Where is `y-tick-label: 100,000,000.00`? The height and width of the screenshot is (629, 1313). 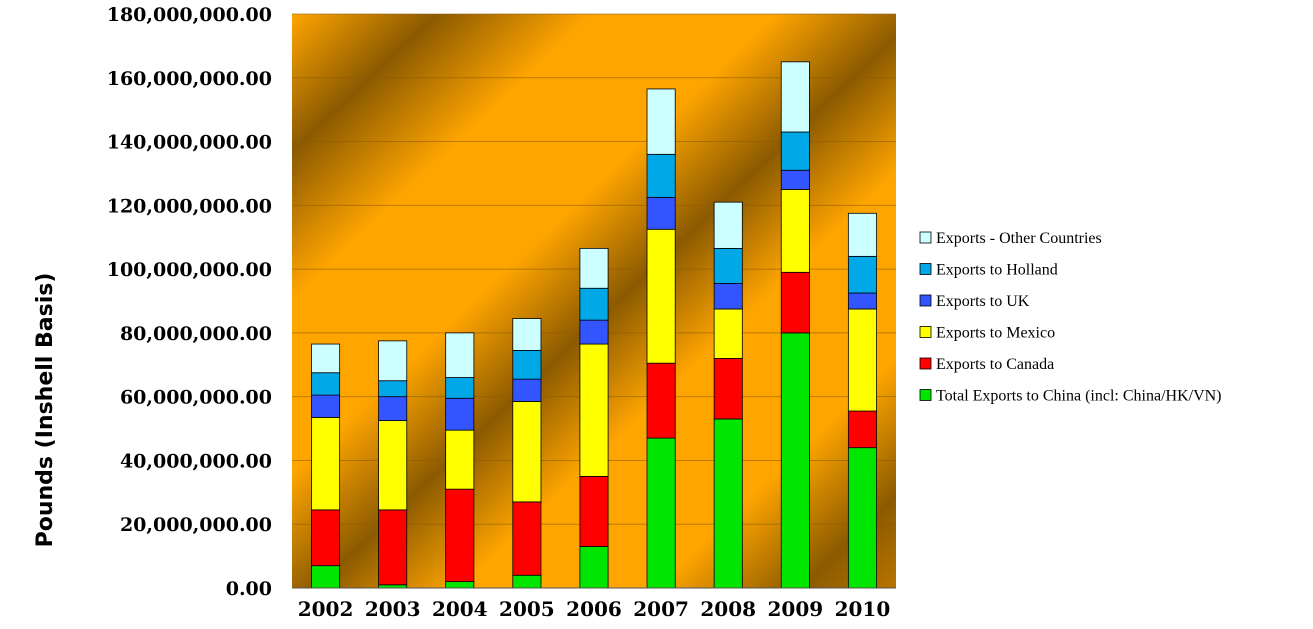 y-tick-label: 100,000,000.00 is located at coordinates (189, 270).